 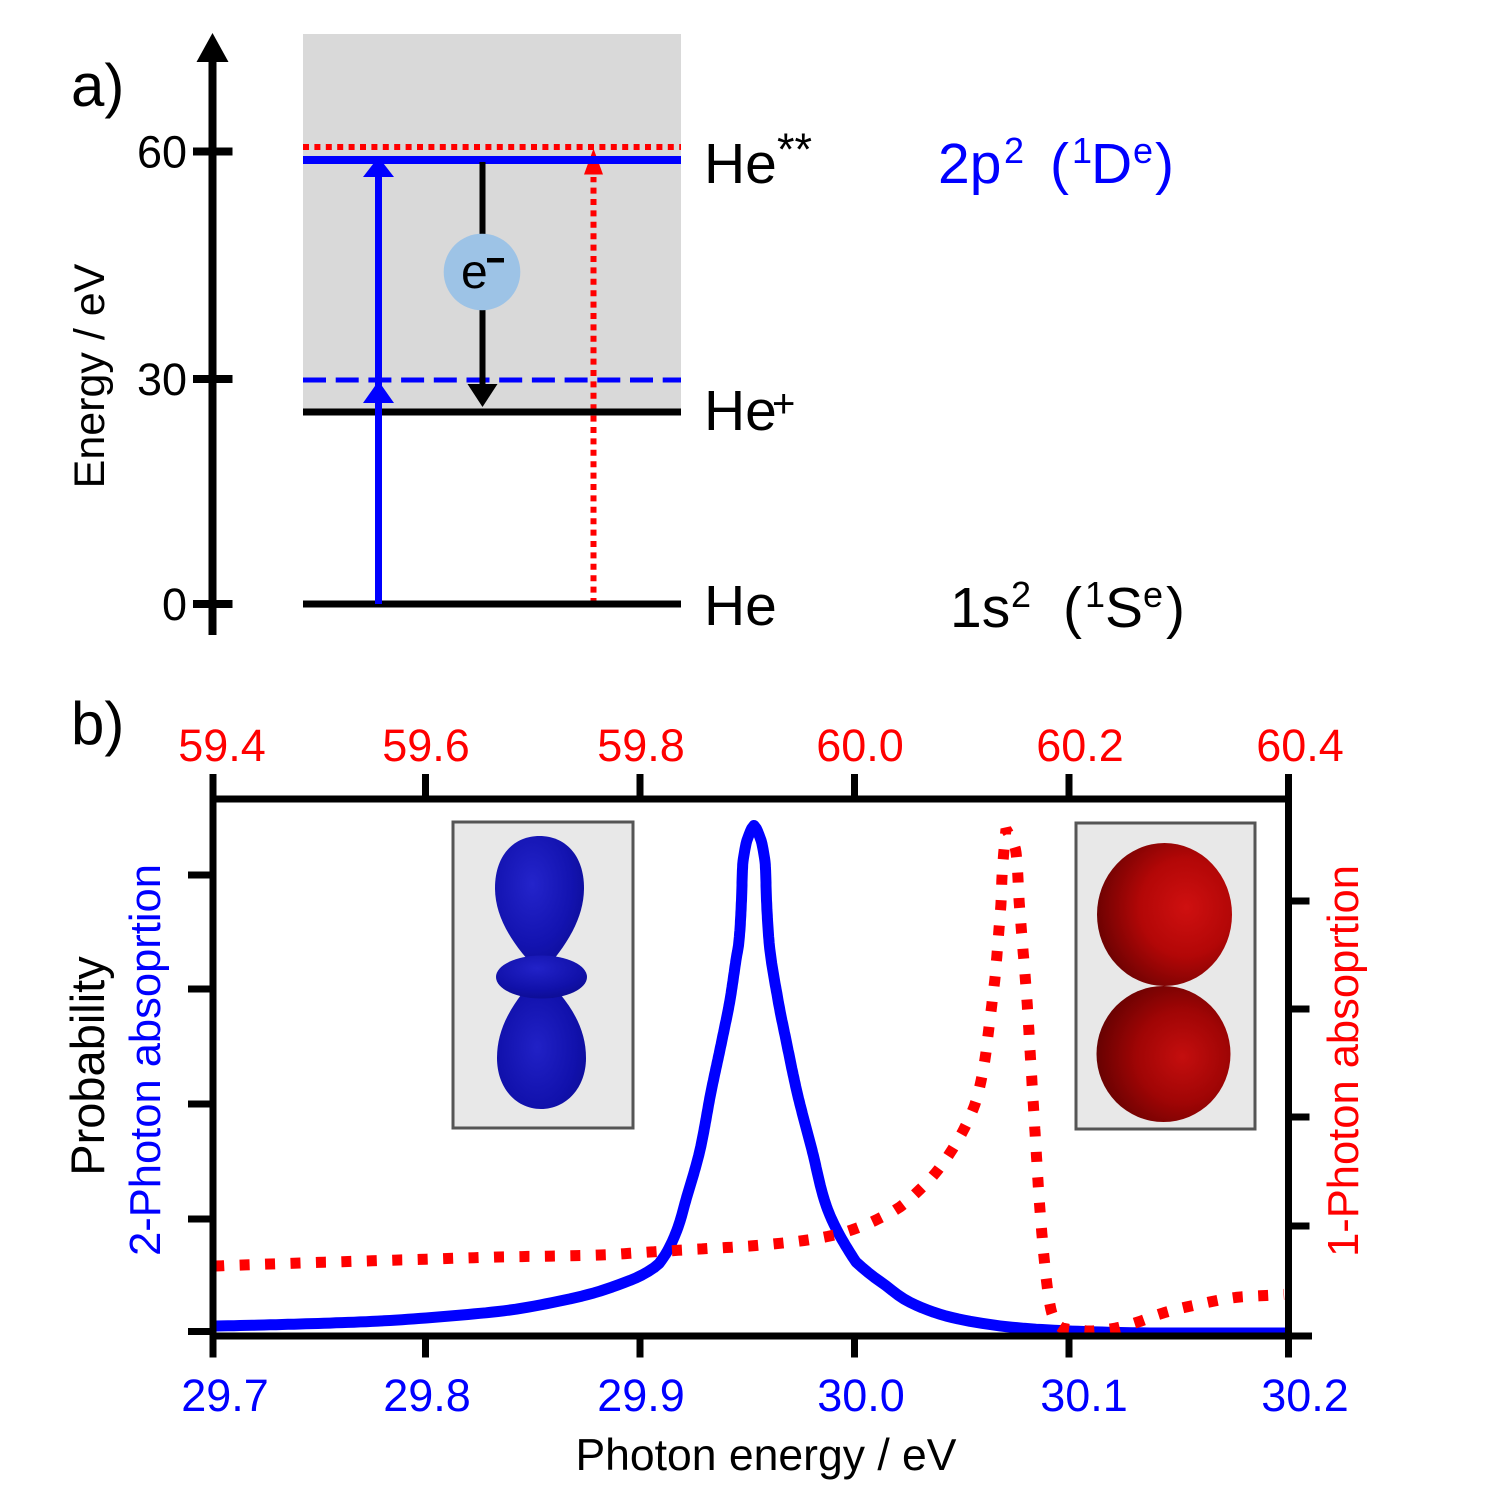 I want to click on svg-text: 59.4, so click(x=222, y=745).